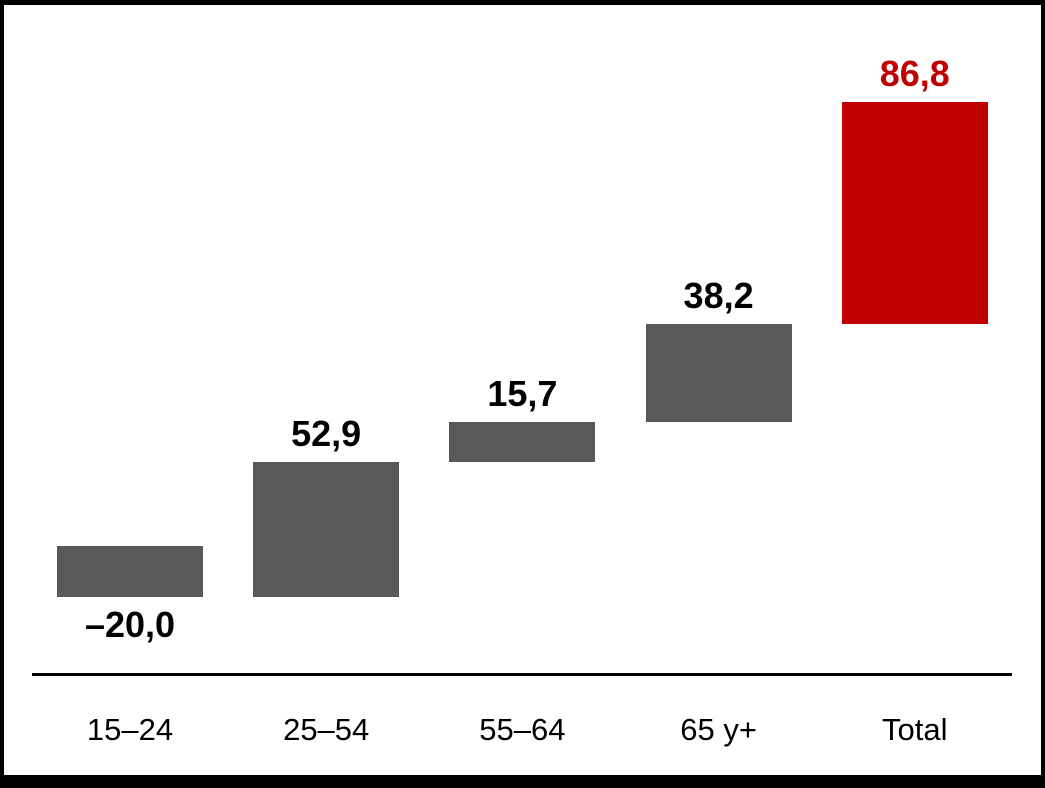 This screenshot has height=788, width=1045. What do you see at coordinates (718, 729) in the screenshot?
I see `category-label-65-y-: 65 y+` at bounding box center [718, 729].